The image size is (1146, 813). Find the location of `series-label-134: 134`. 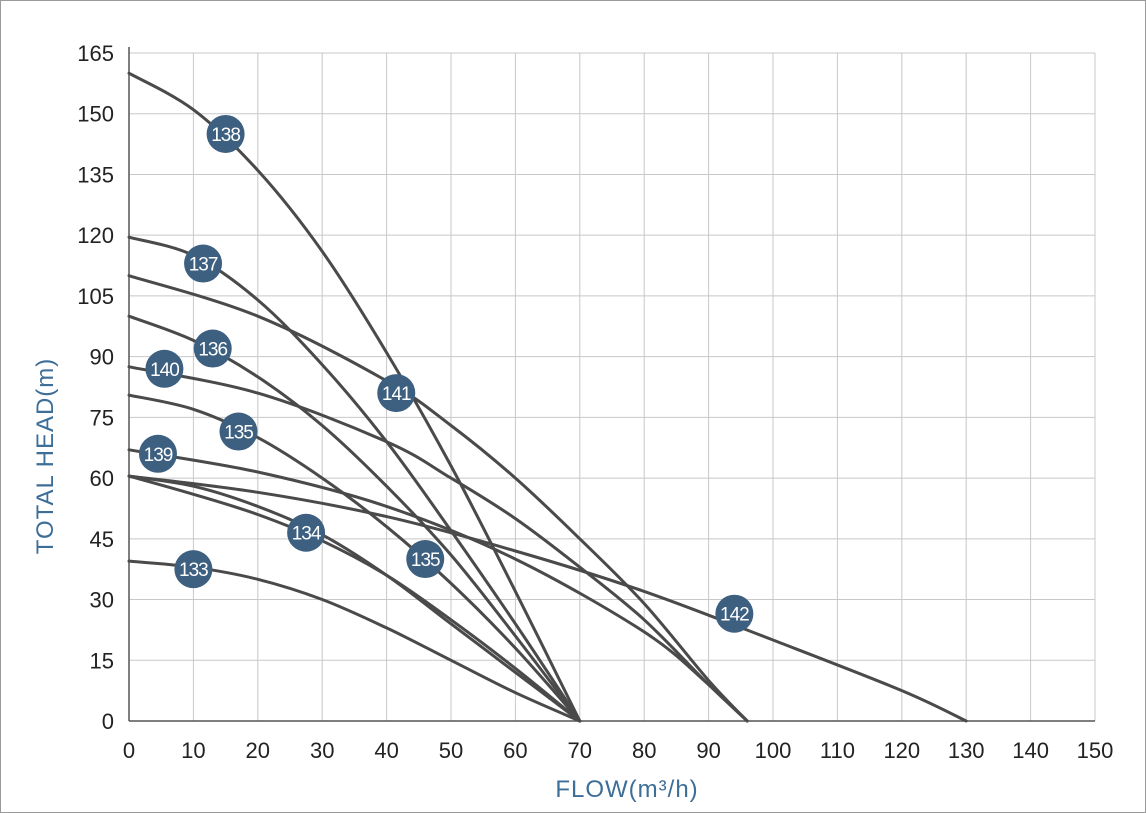

series-label-134: 134 is located at coordinates (307, 534).